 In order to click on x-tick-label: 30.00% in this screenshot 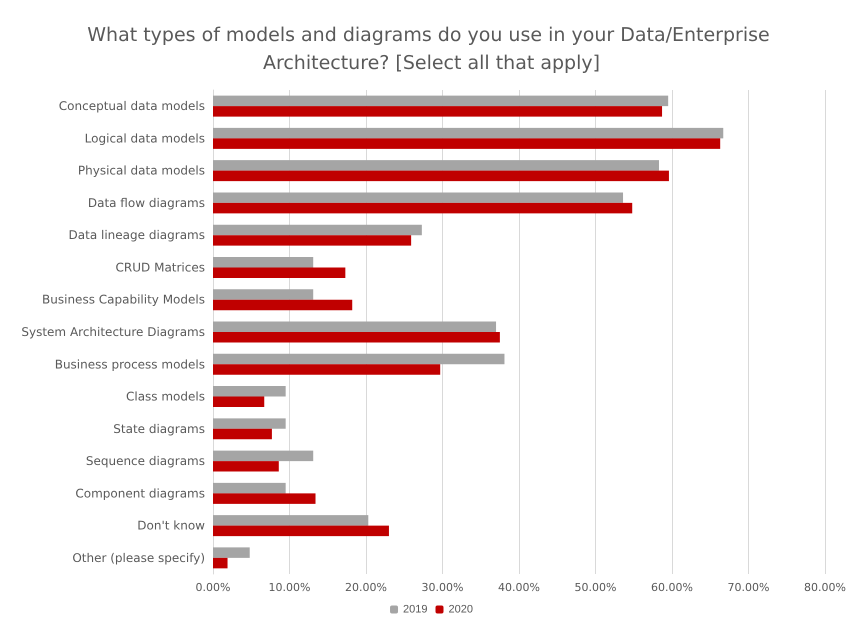, I will do `click(443, 587)`.